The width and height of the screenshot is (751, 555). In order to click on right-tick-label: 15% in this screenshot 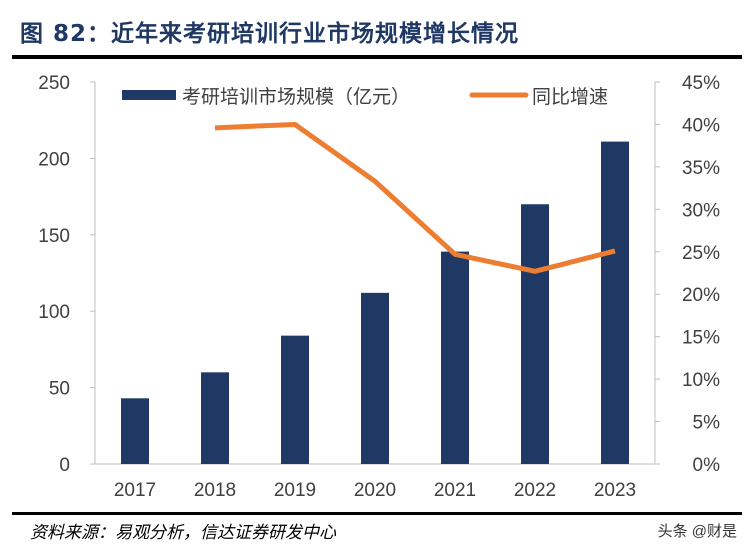, I will do `click(701, 338)`.